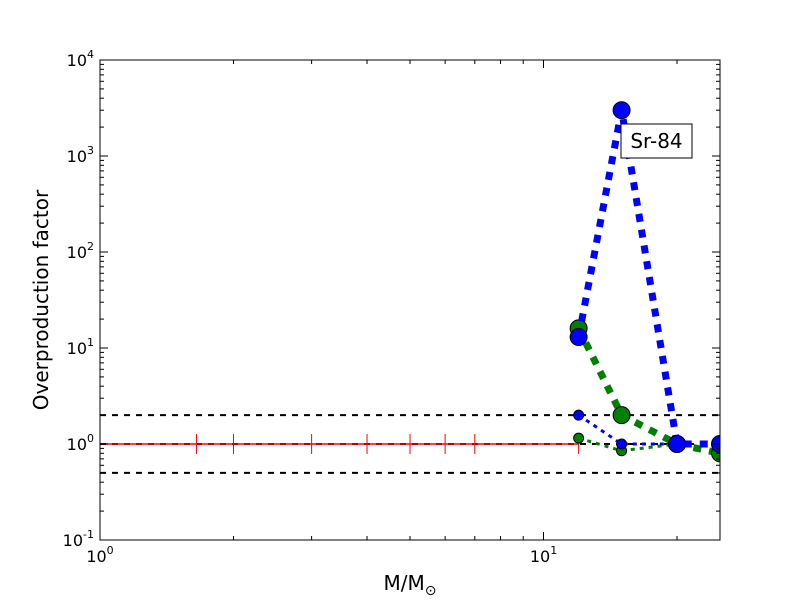 The width and height of the screenshot is (800, 600). I want to click on series-3-line, so click(628, 444).